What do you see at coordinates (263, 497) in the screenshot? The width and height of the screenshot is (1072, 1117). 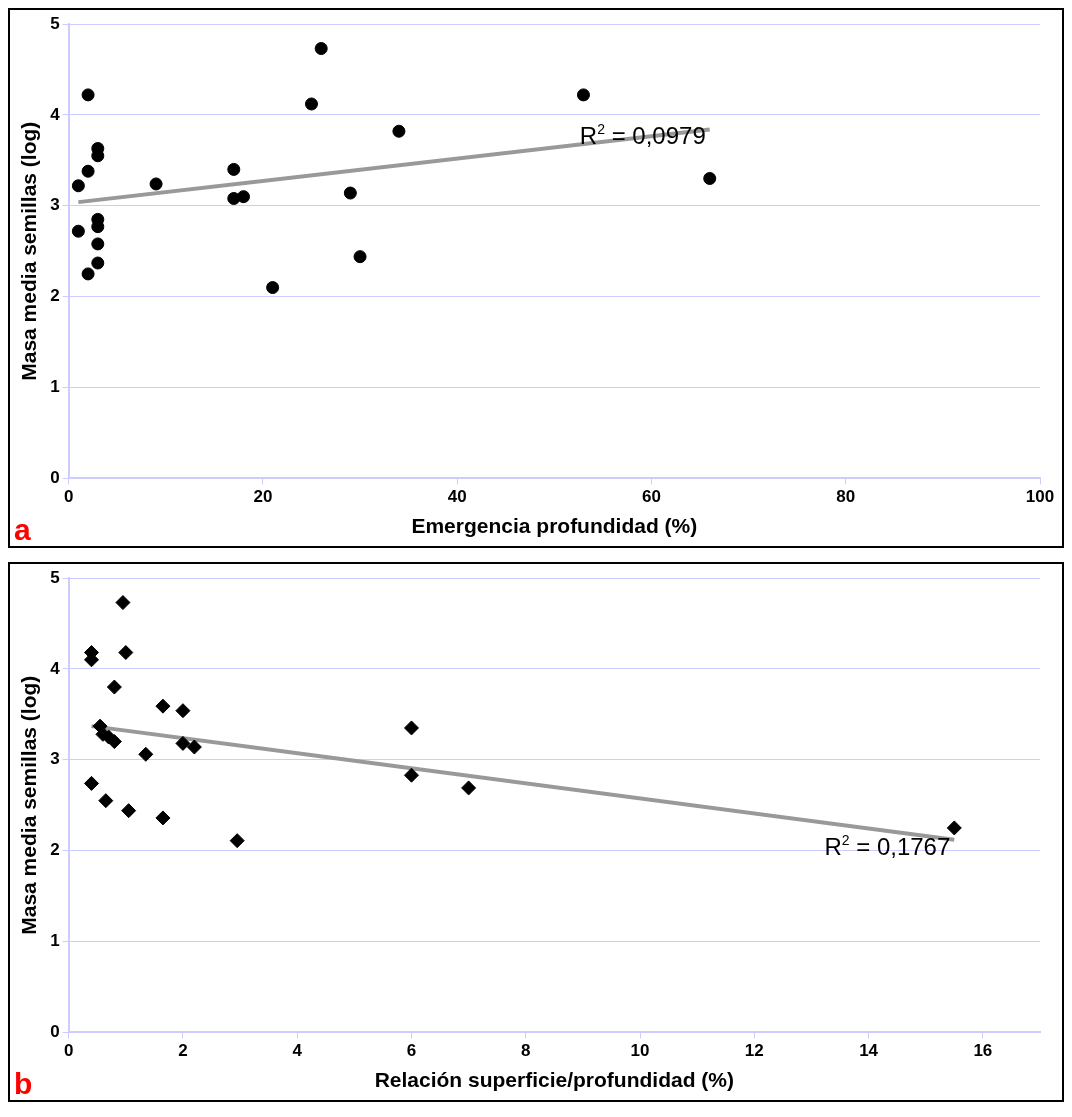 I see `x-tick-label: 20` at bounding box center [263, 497].